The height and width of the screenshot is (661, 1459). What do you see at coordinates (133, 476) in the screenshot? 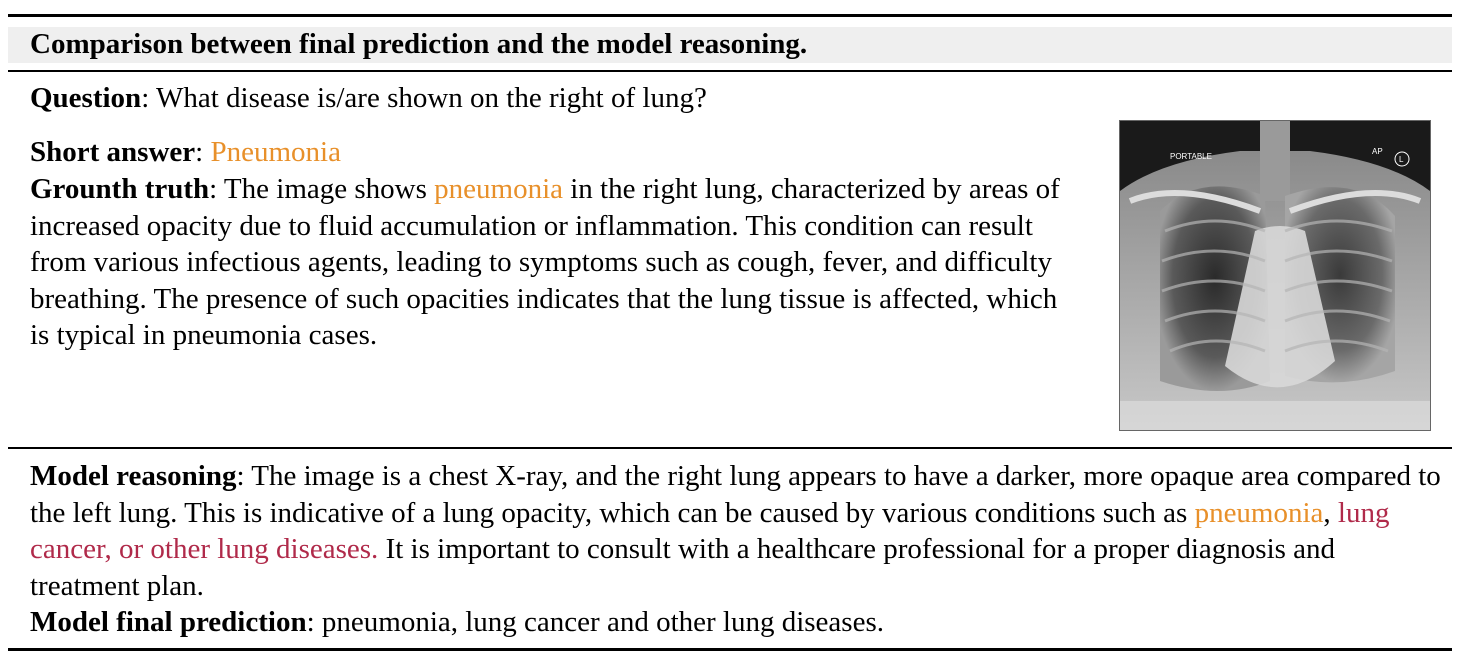
I see `model-reasoning-label: Model reasoning` at bounding box center [133, 476].